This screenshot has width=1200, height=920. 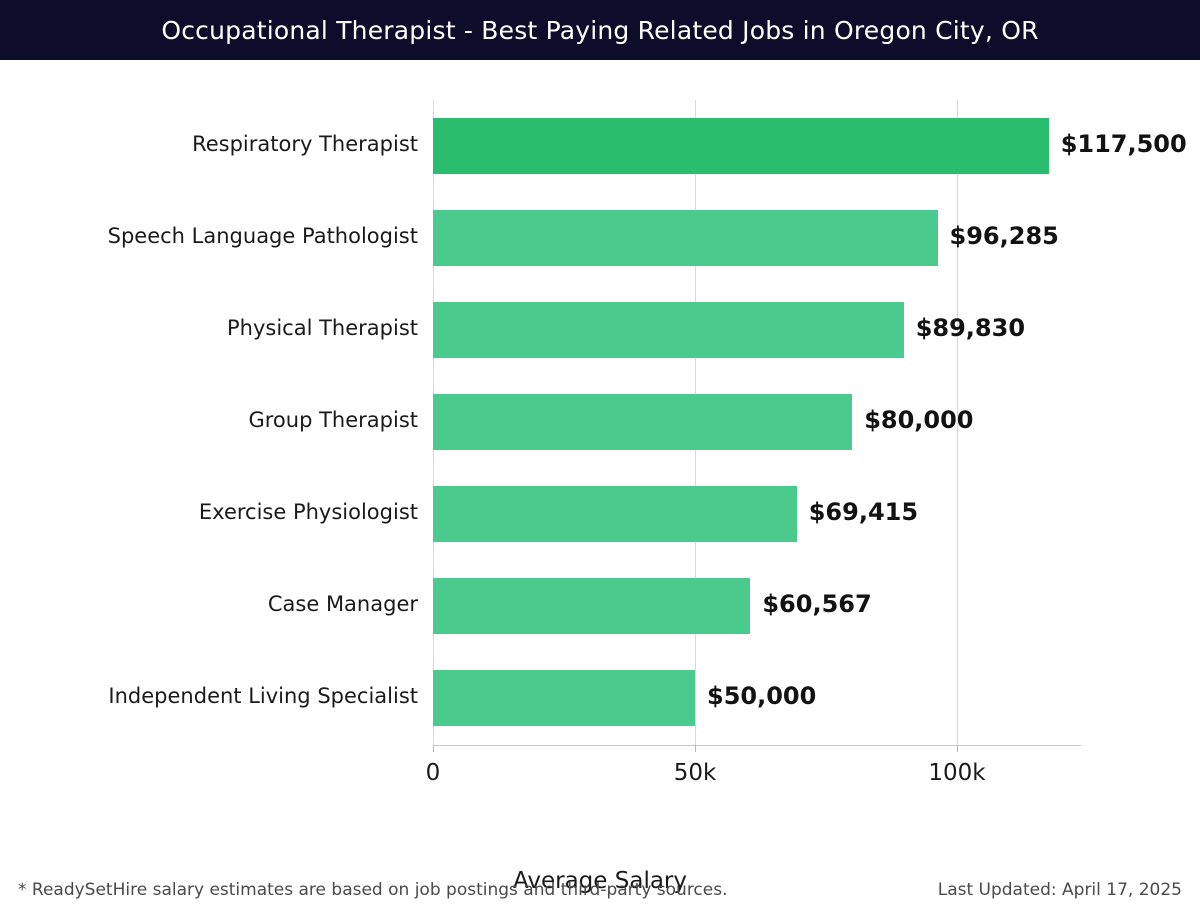 I want to click on value-label: $117,500, so click(x=1123, y=144).